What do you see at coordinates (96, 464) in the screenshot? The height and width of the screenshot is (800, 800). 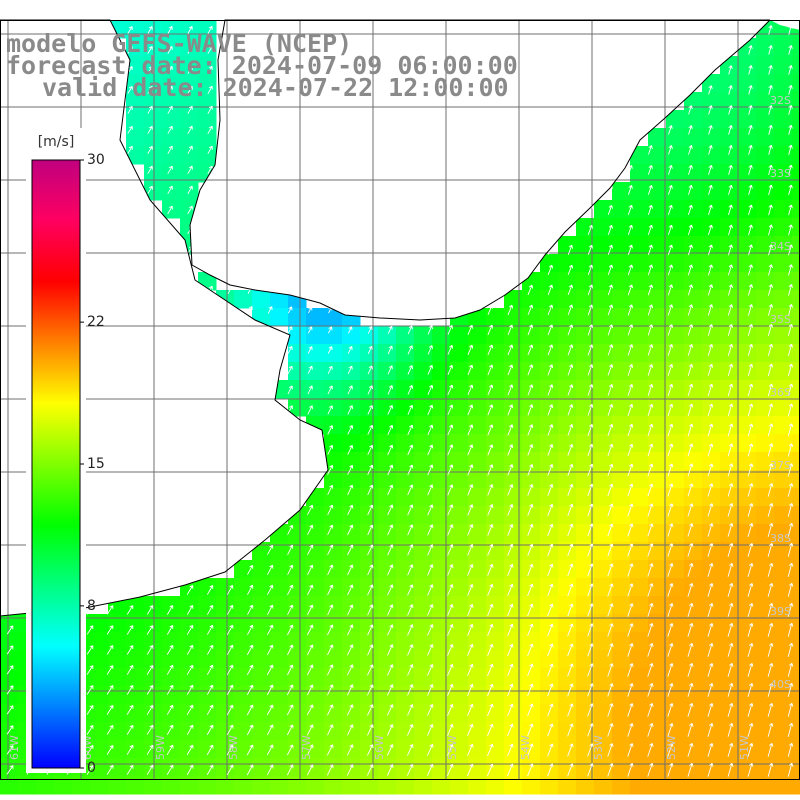 I see `colorbar-tick-label: 15` at bounding box center [96, 464].